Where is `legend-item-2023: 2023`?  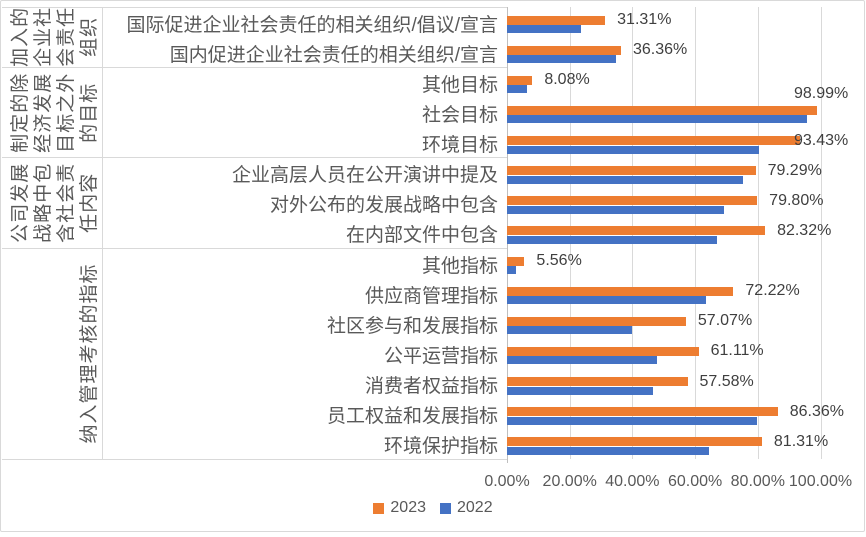 legend-item-2023: 2023 is located at coordinates (399, 508).